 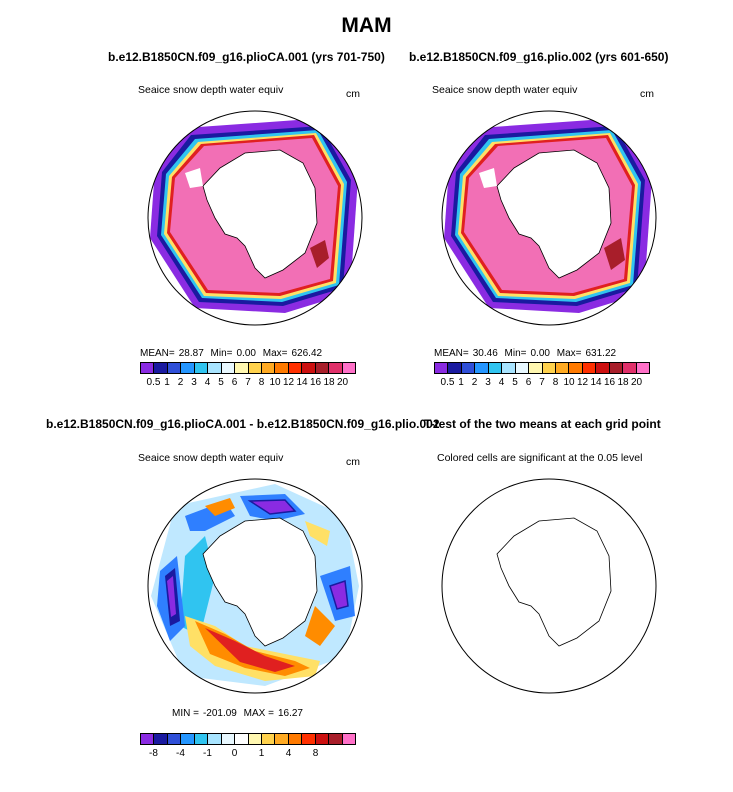 I want to click on panel-3-colorbar-ticks: -8 -4 -1 0 1 4 8, so click(x=248, y=754).